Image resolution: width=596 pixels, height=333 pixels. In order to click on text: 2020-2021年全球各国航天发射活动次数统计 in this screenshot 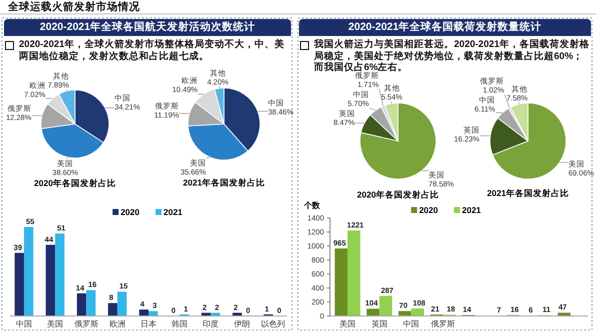, I will do `click(147, 27)`.